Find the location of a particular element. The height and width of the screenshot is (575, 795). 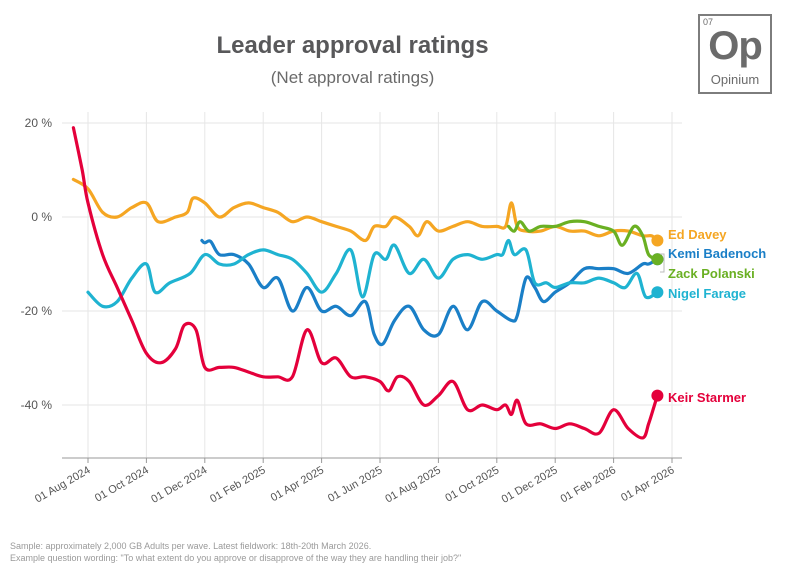

x-tick-label: 01 Feb 2025 is located at coordinates (238, 484).